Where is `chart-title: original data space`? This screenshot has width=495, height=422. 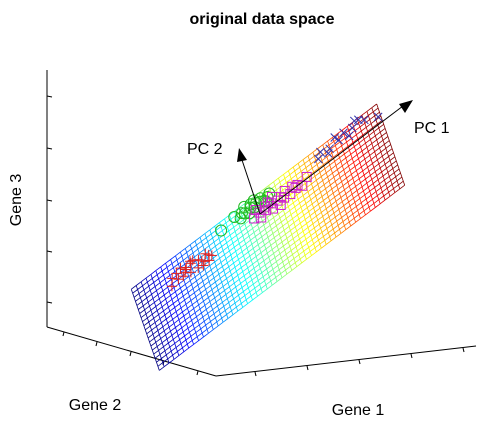
chart-title: original data space is located at coordinates (262, 19).